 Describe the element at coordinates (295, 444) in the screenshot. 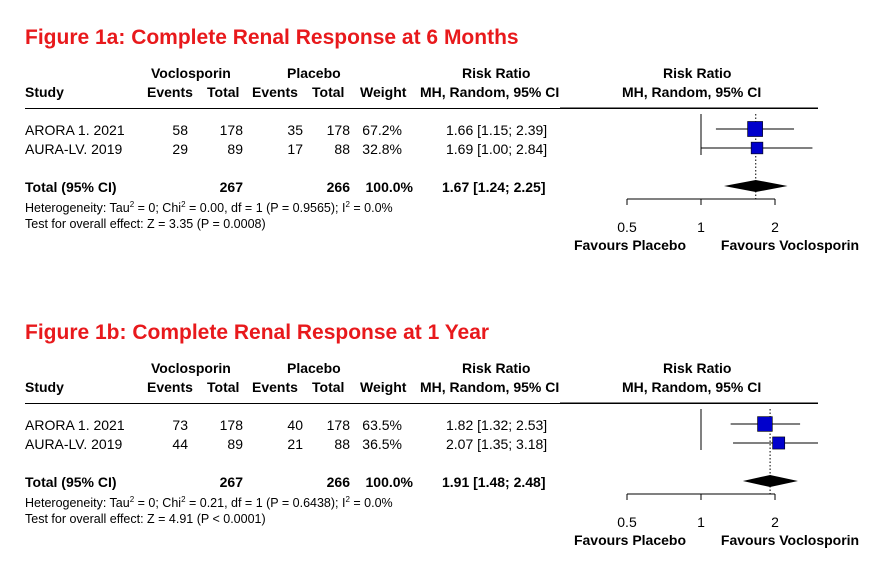

I see `events2-value: 21` at that location.